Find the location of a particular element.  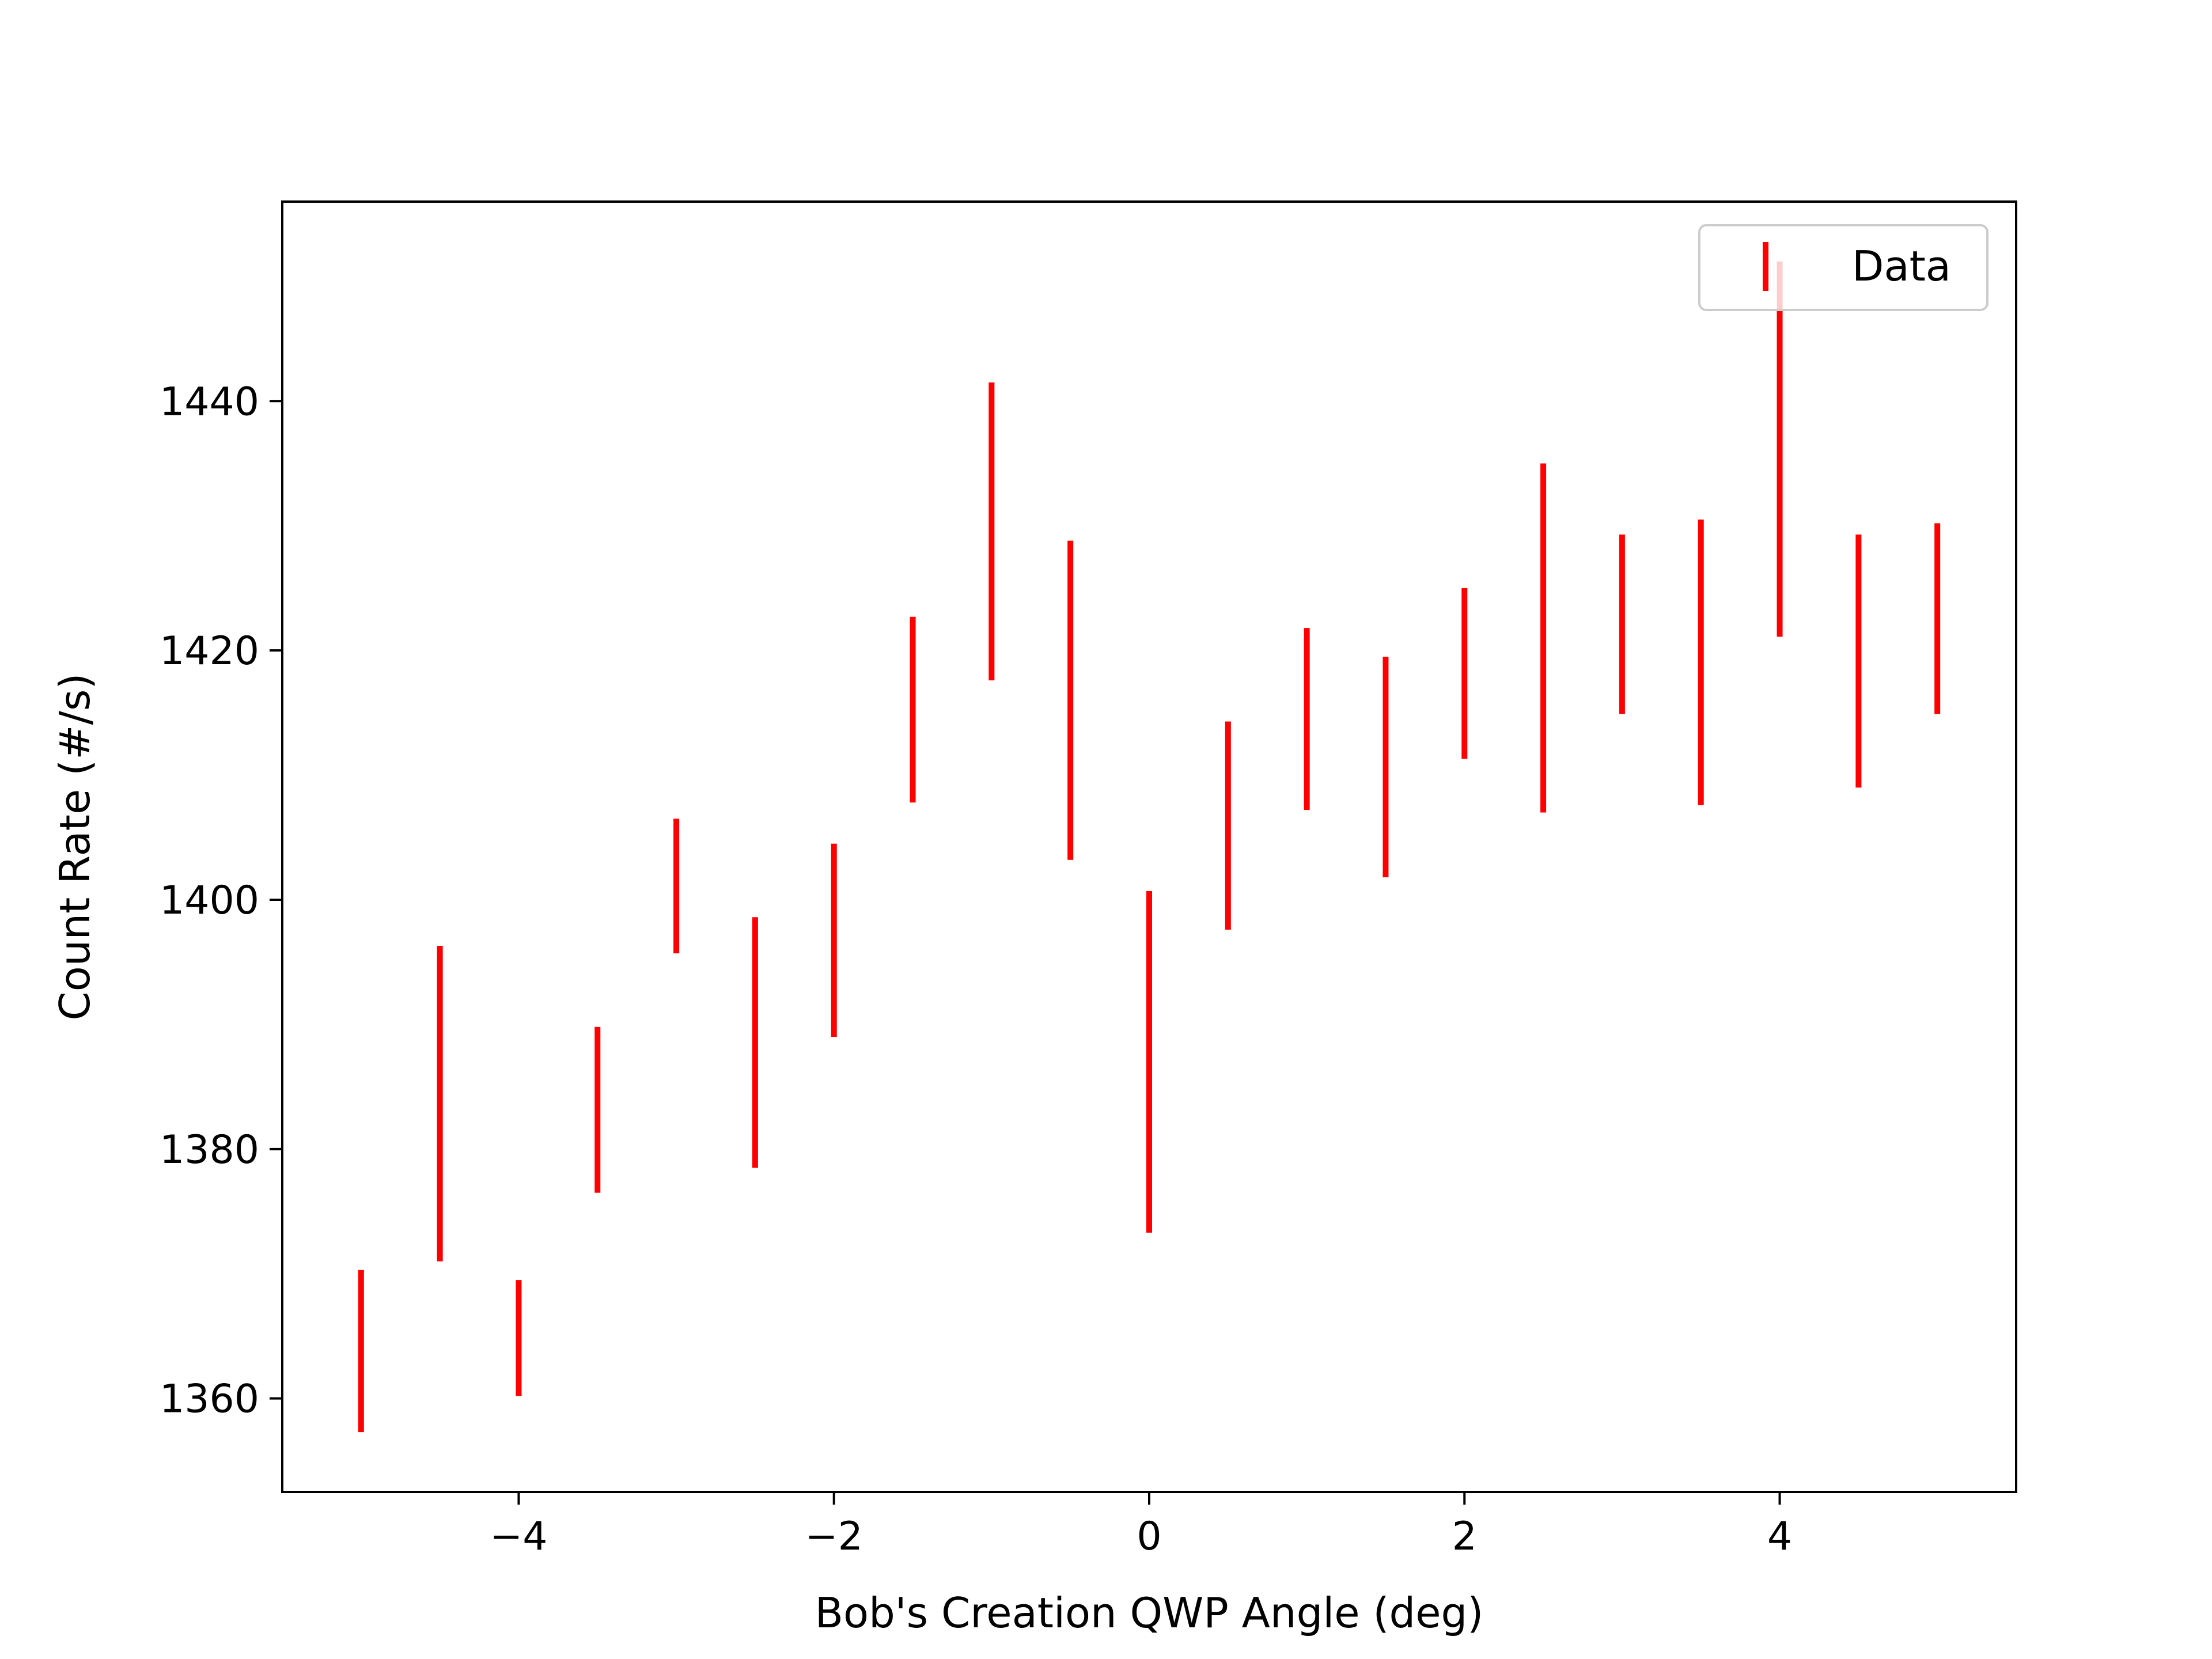

x-tick-label: 4 is located at coordinates (1779, 1536).